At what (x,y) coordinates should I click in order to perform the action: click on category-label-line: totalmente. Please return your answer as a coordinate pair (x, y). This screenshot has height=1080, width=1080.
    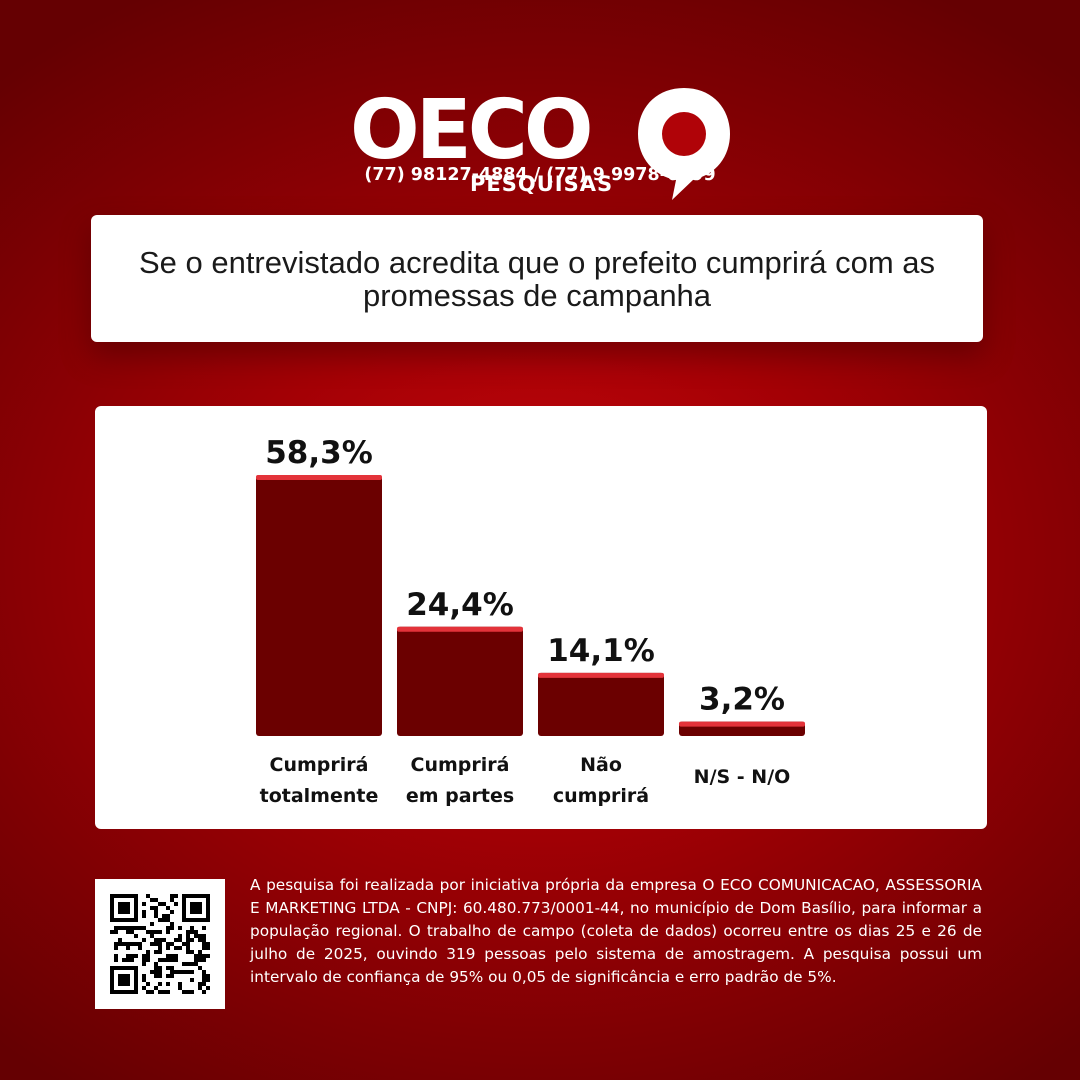
    Looking at the image, I should click on (319, 796).